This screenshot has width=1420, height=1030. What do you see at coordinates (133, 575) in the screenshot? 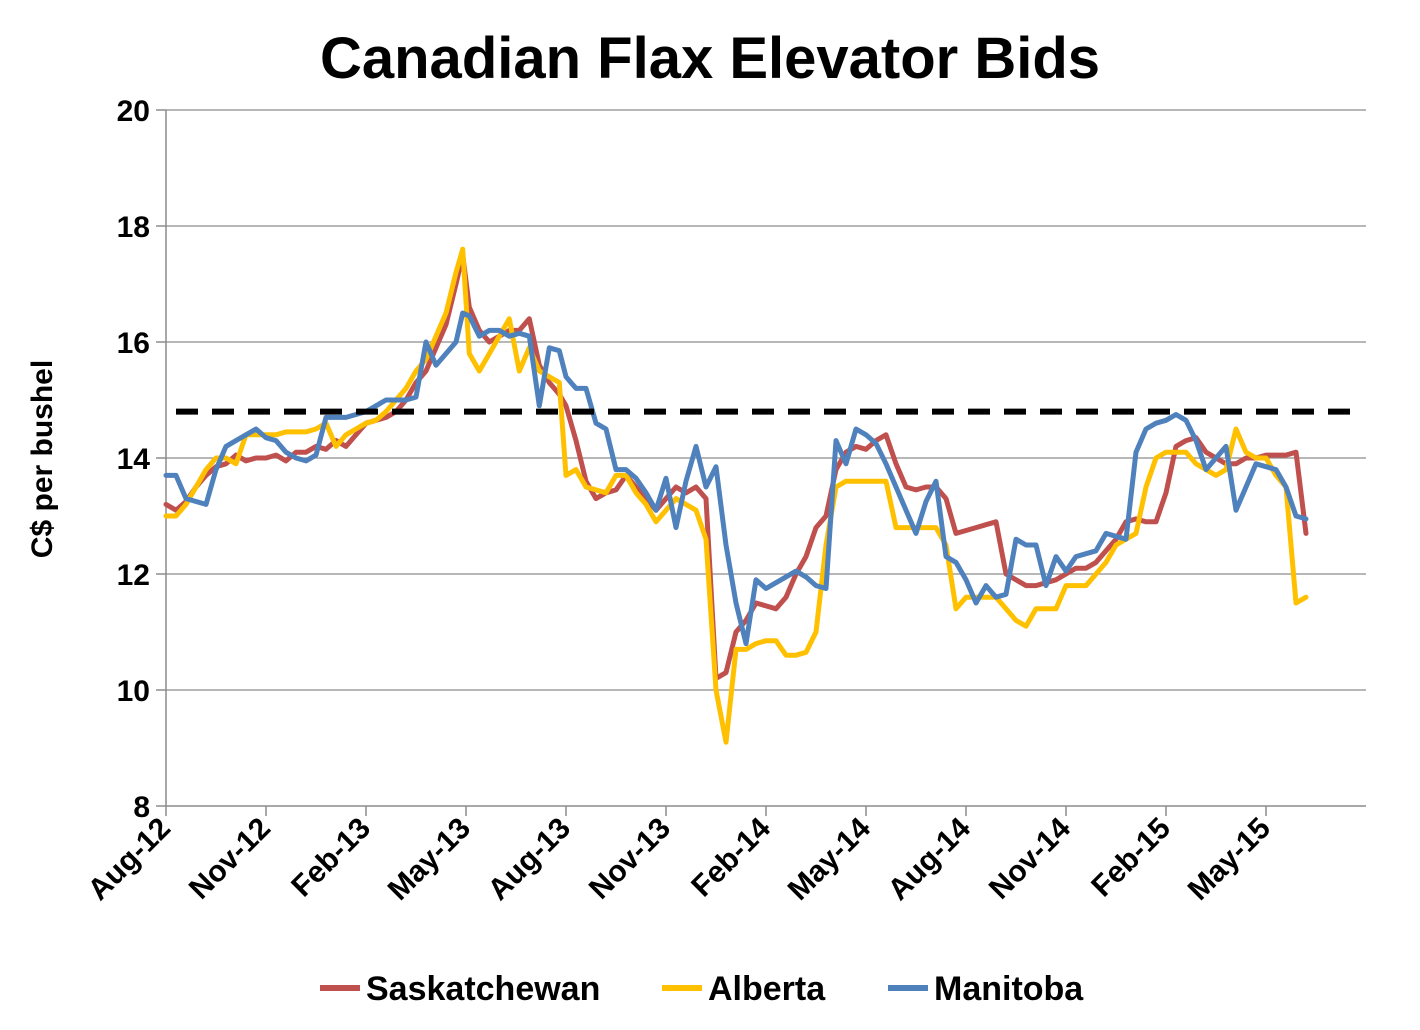
I see `y-tick-label: 12` at bounding box center [133, 575].